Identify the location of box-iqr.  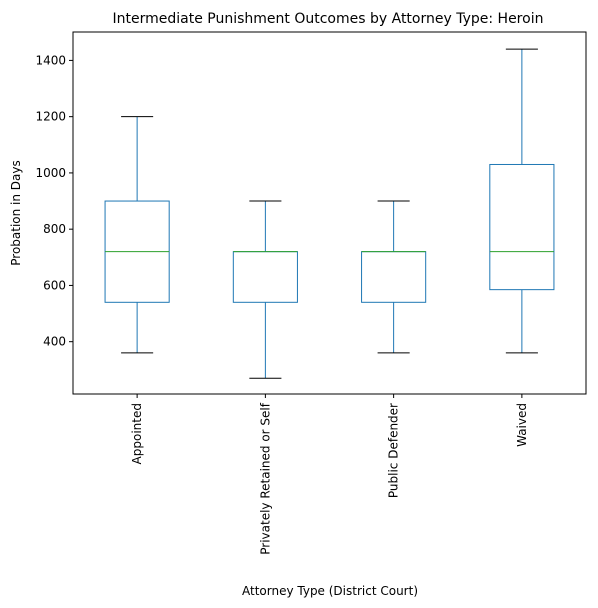
(522, 227).